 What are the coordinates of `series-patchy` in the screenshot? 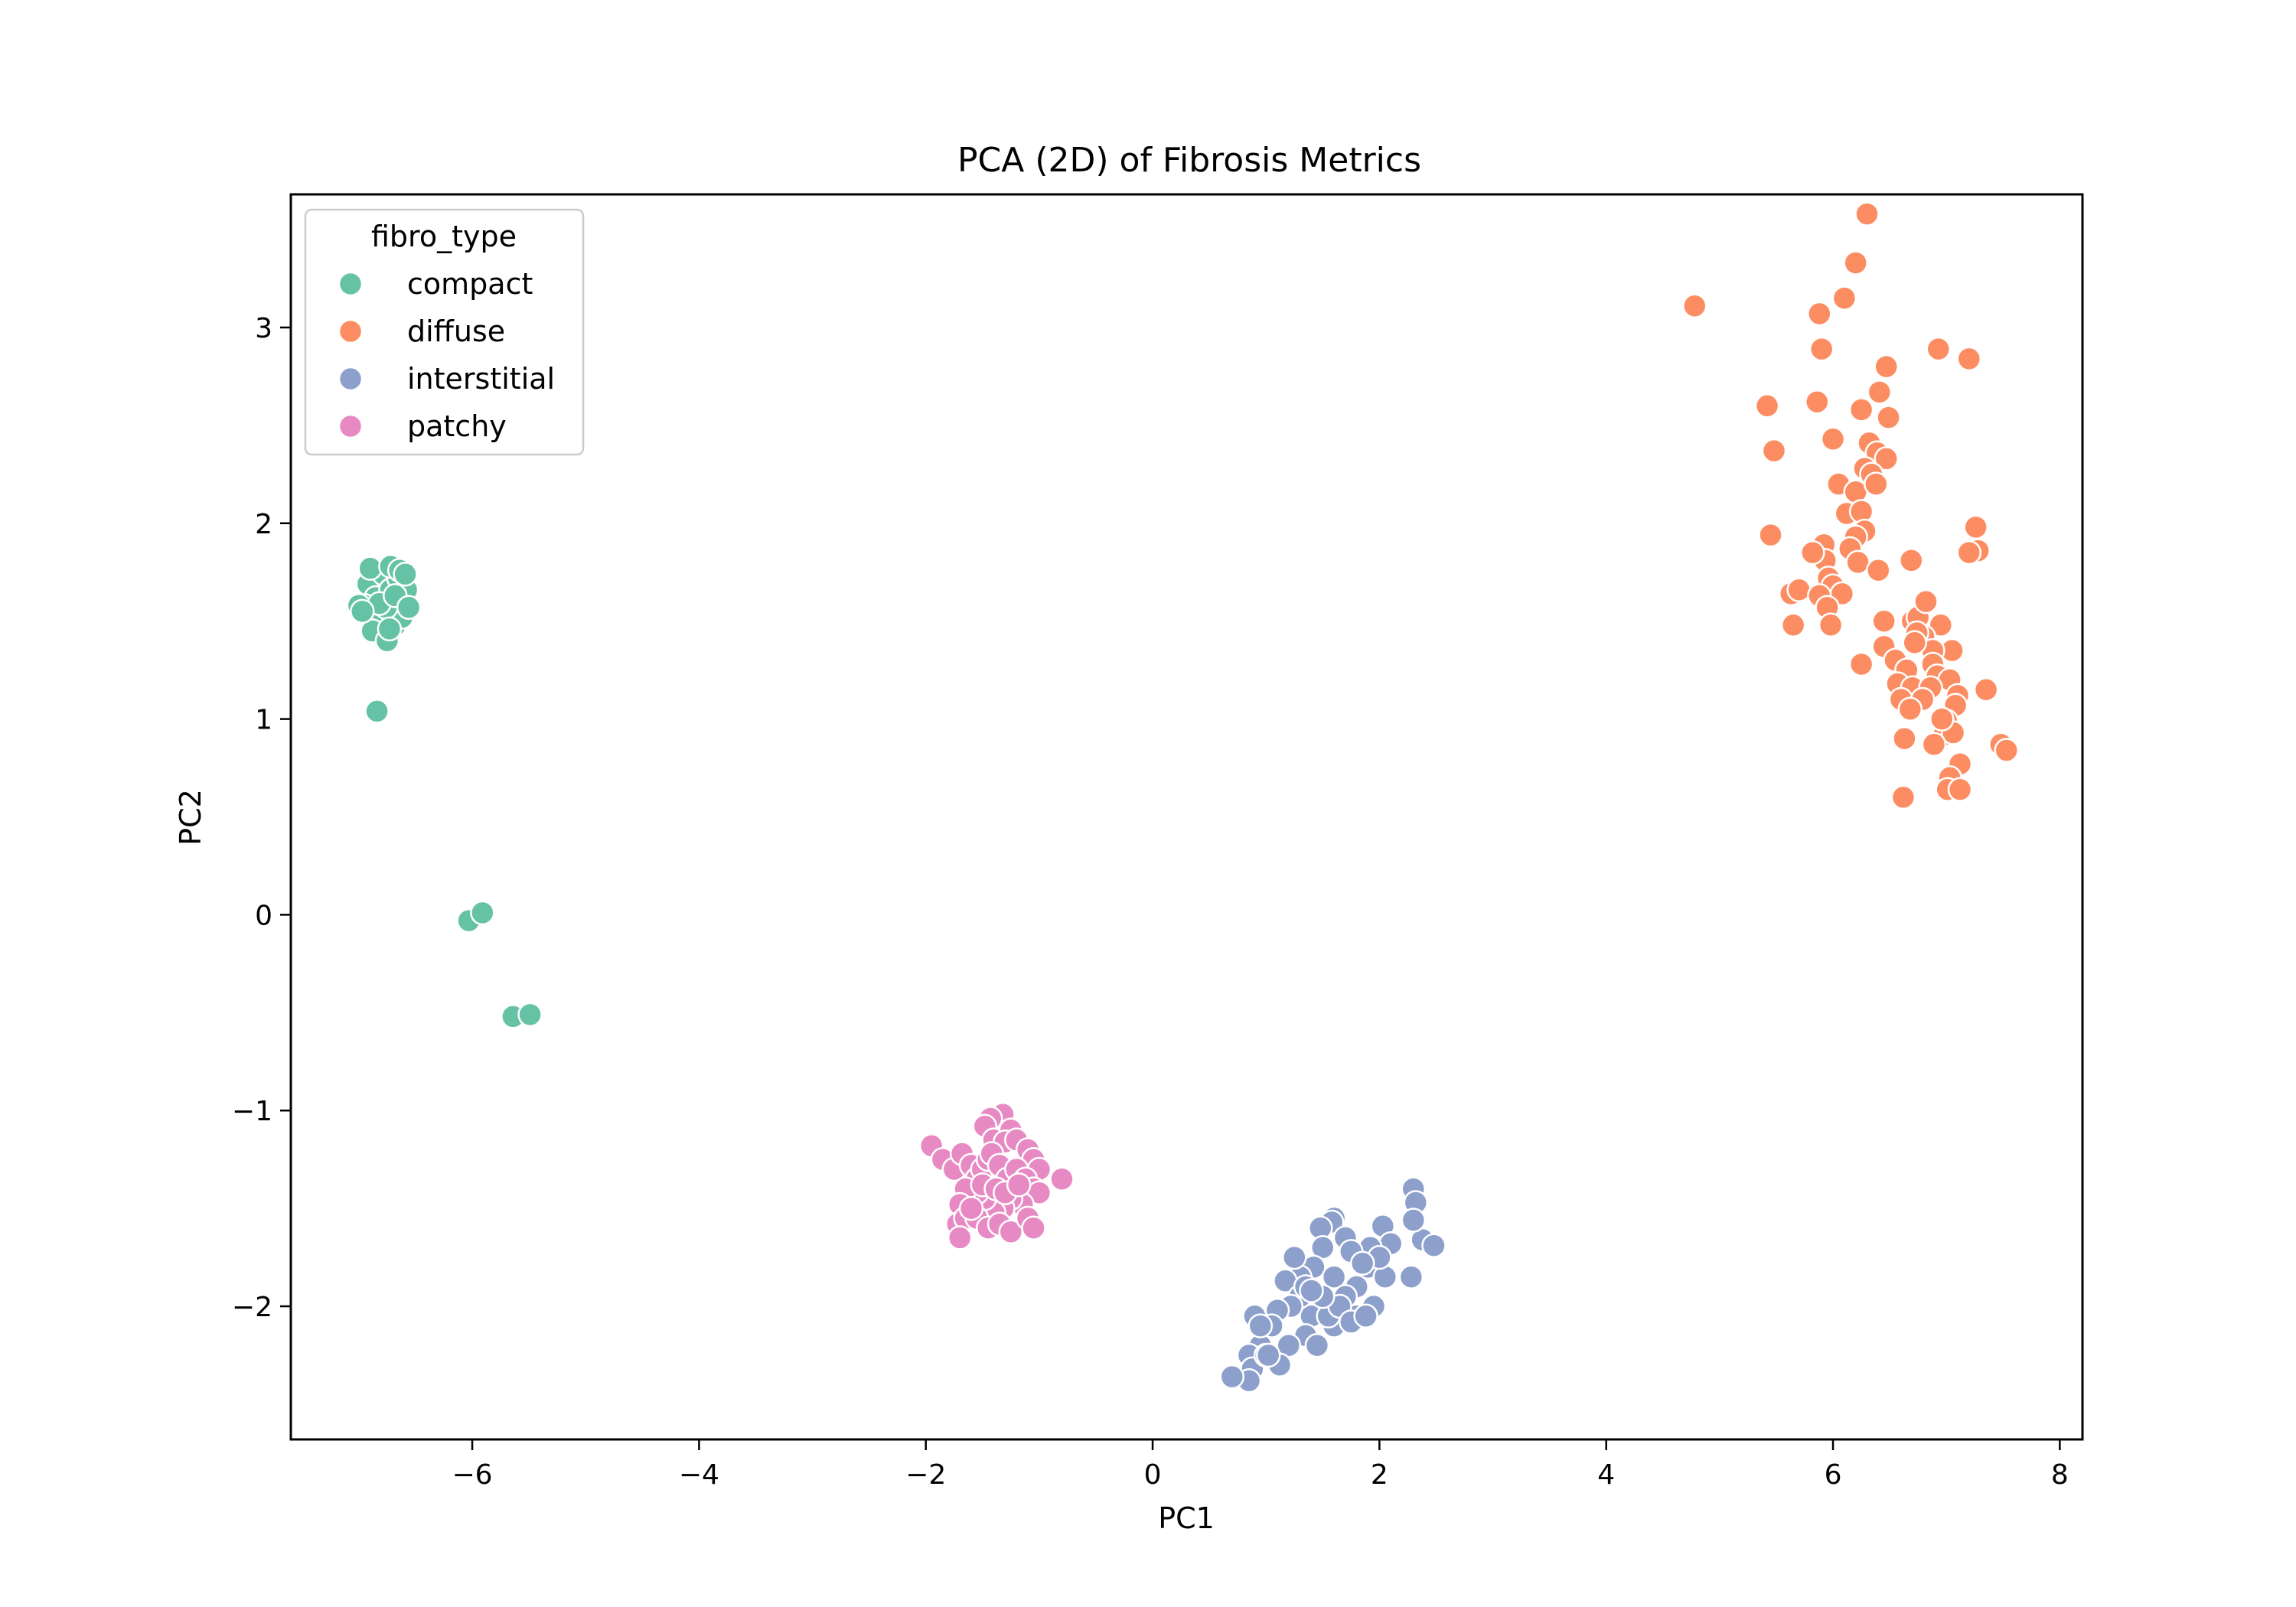 It's located at (996, 1176).